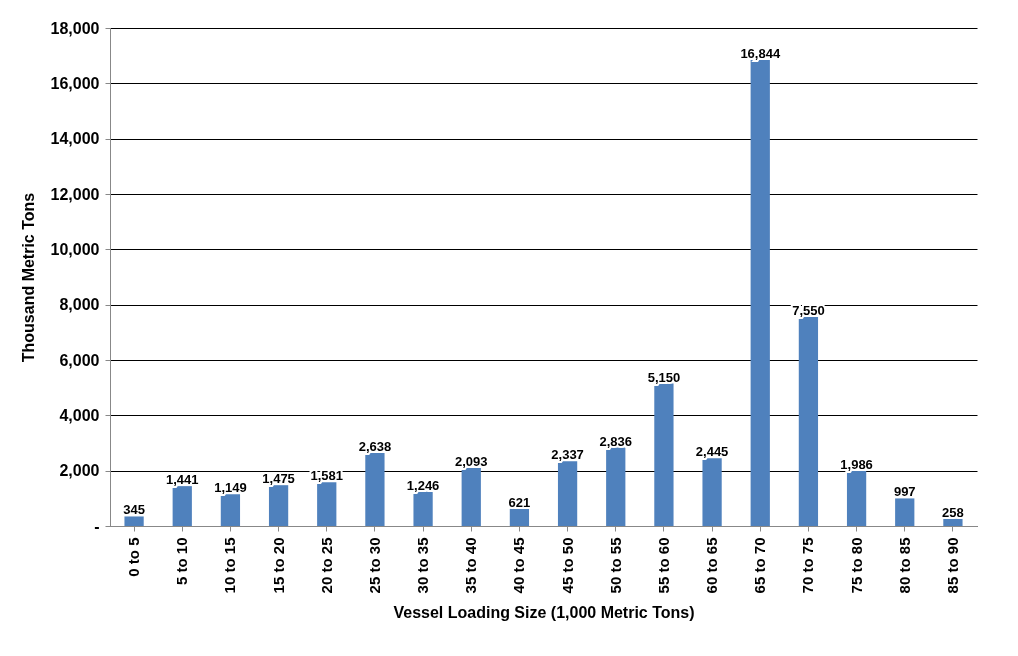 The width and height of the screenshot is (1018, 656). Describe the element at coordinates (760, 53) in the screenshot. I see `data-label: 16,844` at that location.